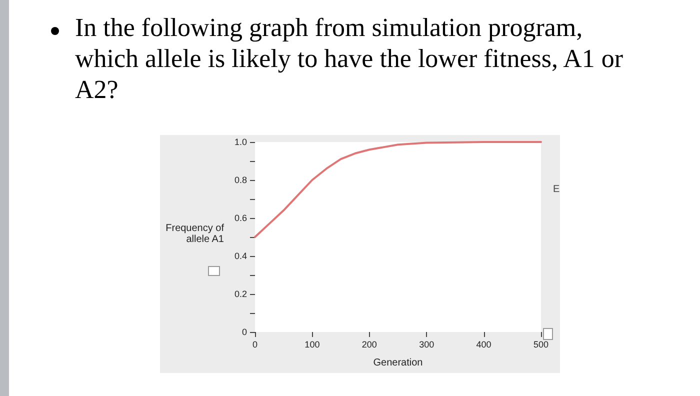  What do you see at coordinates (240, 142) in the screenshot?
I see `y-tick-label: 1.0` at bounding box center [240, 142].